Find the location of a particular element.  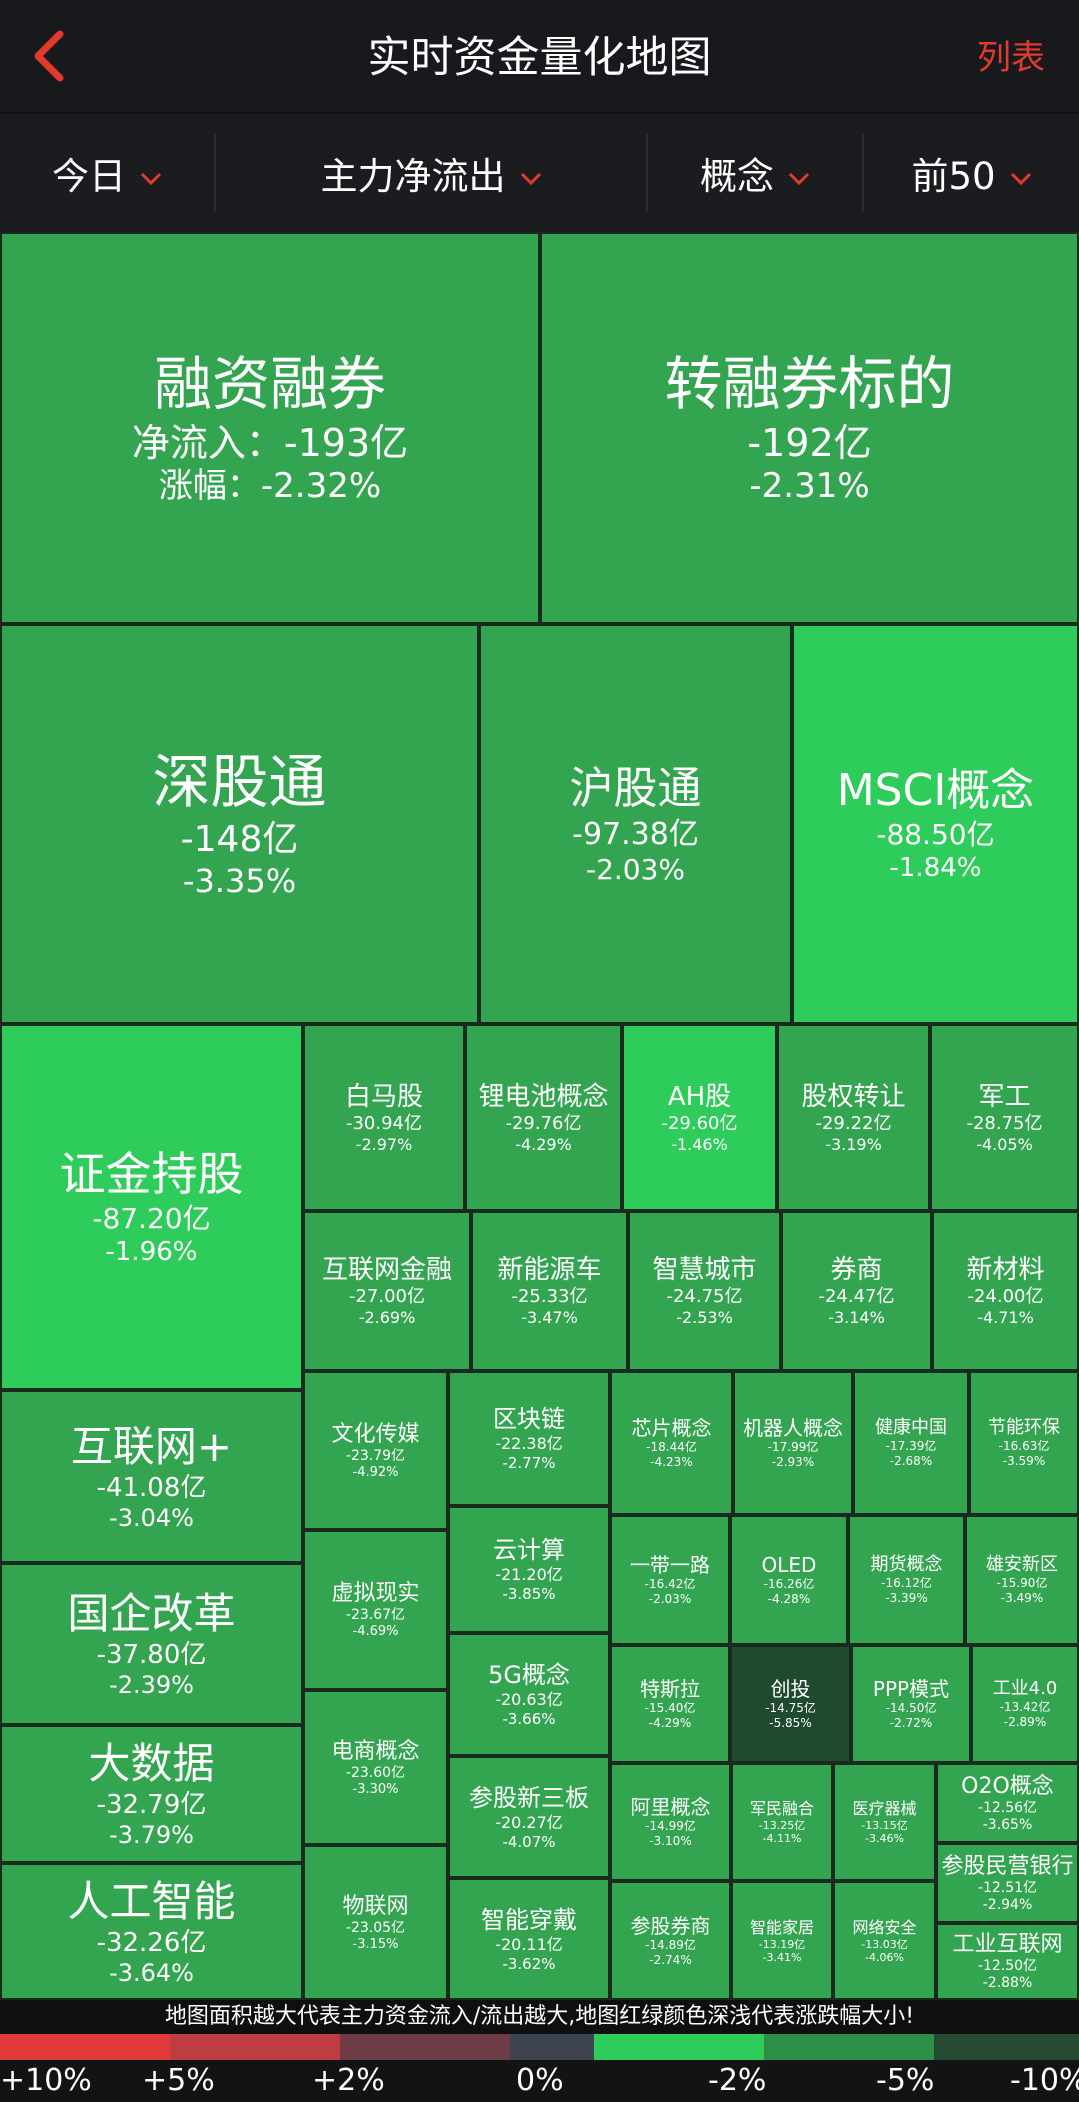

treemap-tile: 期货概念 -16.12亿 -3.39% is located at coordinates (906, 1580).